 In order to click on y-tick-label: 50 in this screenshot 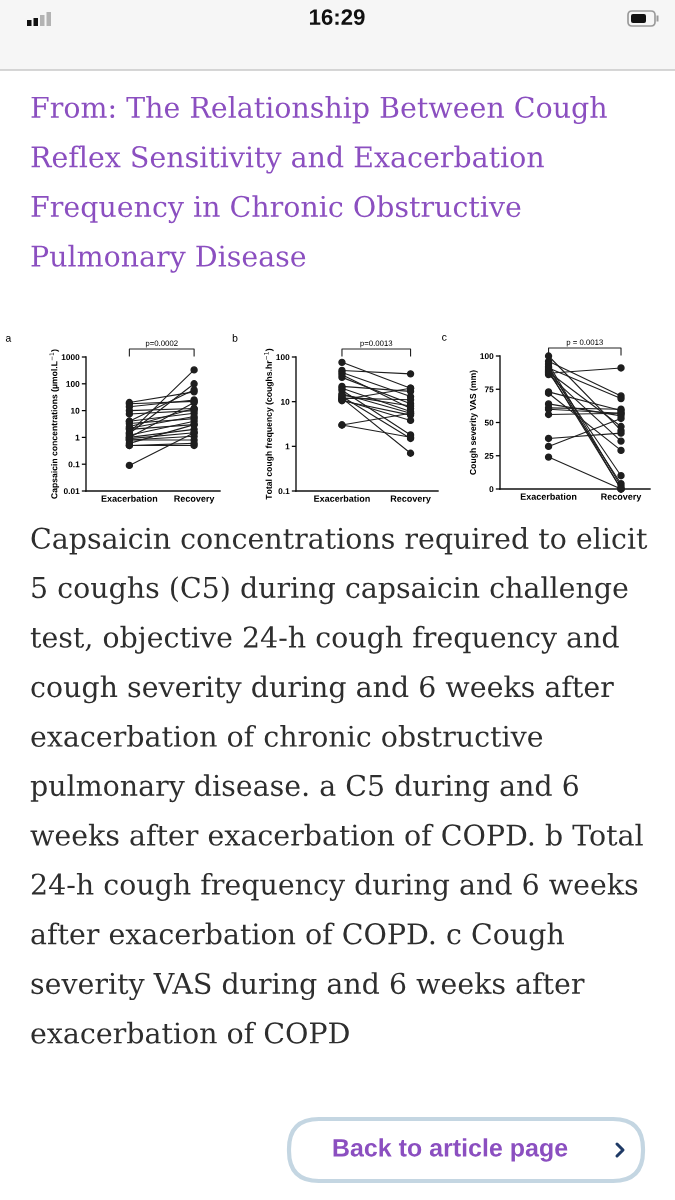, I will do `click(489, 422)`.